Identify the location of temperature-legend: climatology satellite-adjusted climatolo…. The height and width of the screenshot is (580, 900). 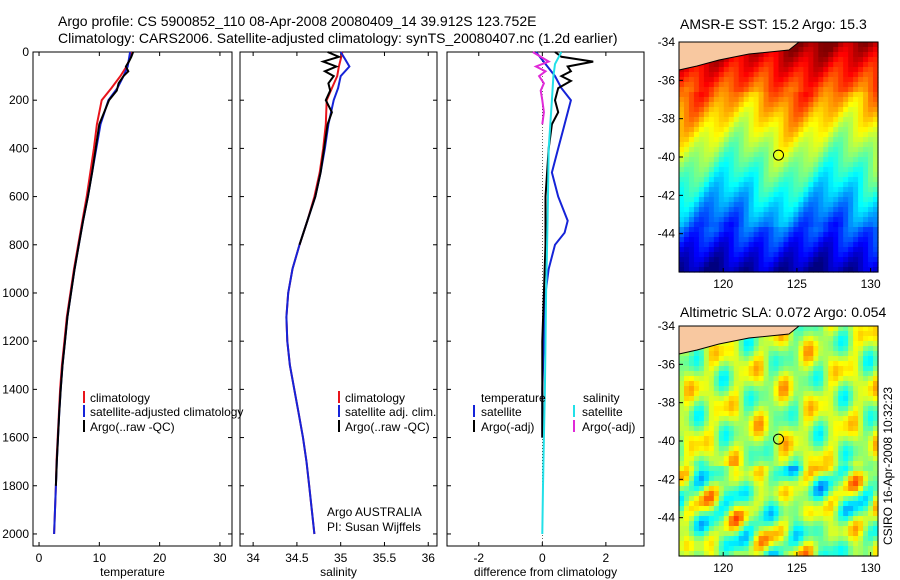
(163, 412).